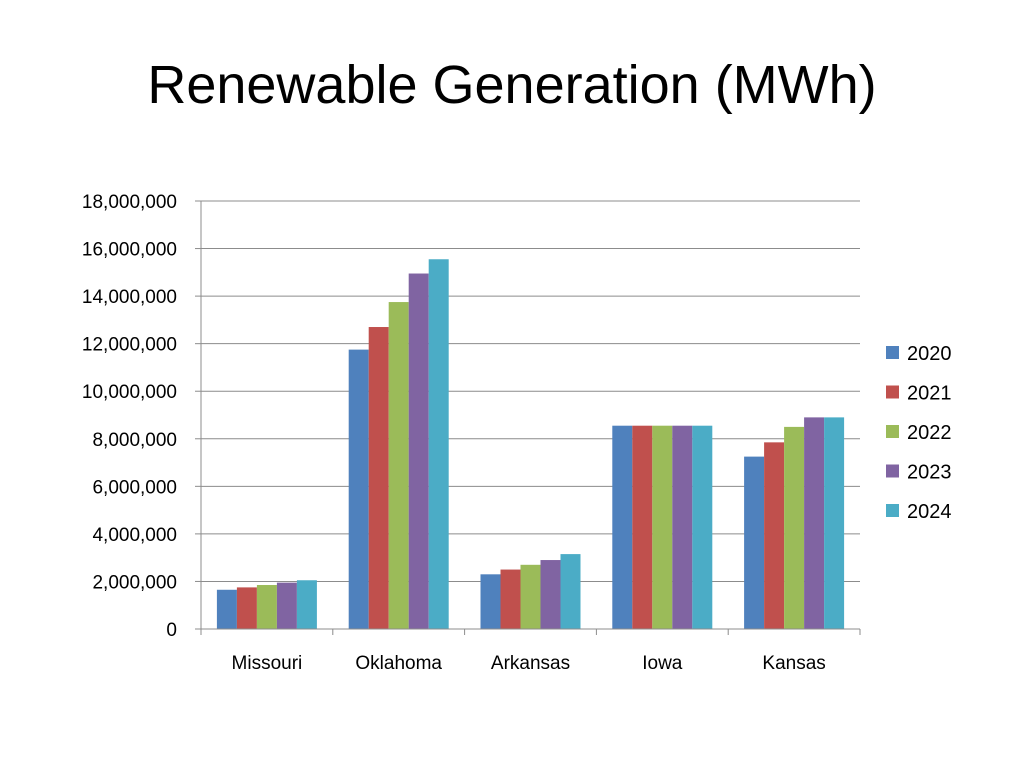  Describe the element at coordinates (892, 471) in the screenshot. I see `legend-swatch-2023` at that location.